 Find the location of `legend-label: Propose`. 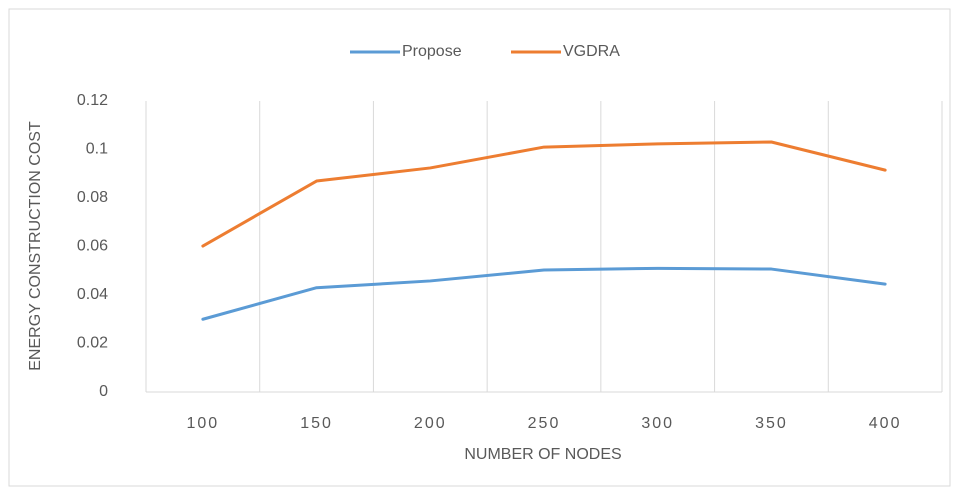

legend-label: Propose is located at coordinates (432, 51).